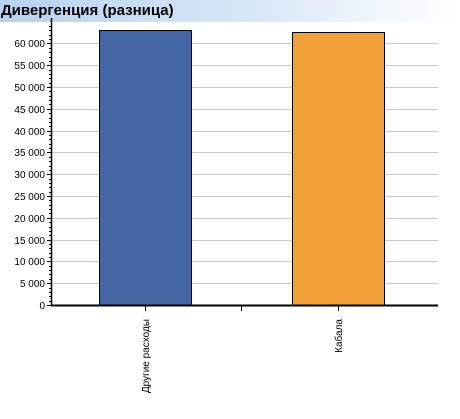  Describe the element at coordinates (146, 356) in the screenshot. I see `x-tick-label: Другие расходы` at that location.